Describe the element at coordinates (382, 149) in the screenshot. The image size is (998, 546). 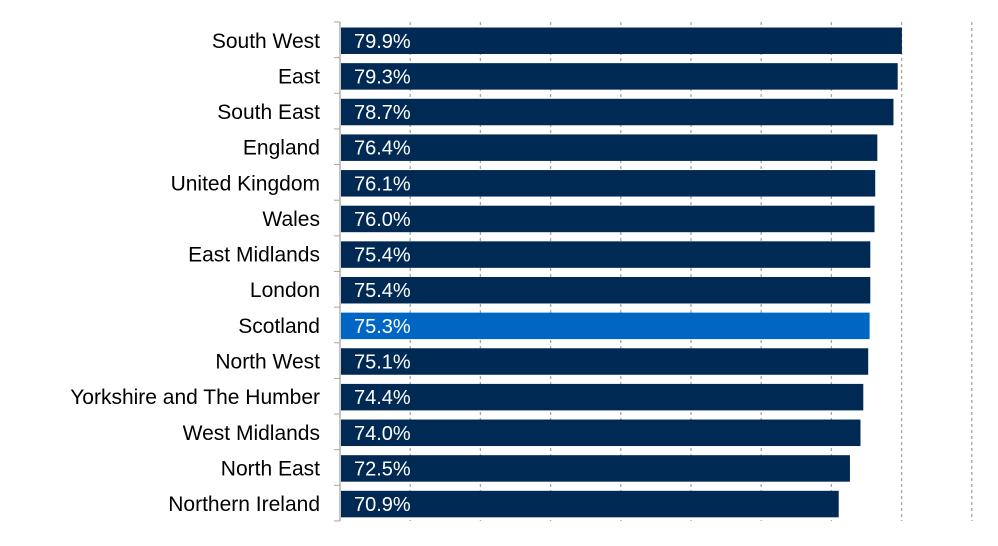
I see `data-label: 76.4%` at that location.